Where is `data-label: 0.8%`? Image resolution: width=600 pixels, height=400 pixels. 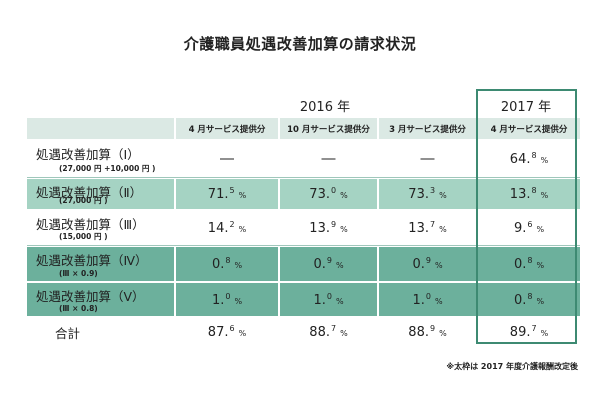
data-label: 0.8% is located at coordinates (227, 264).